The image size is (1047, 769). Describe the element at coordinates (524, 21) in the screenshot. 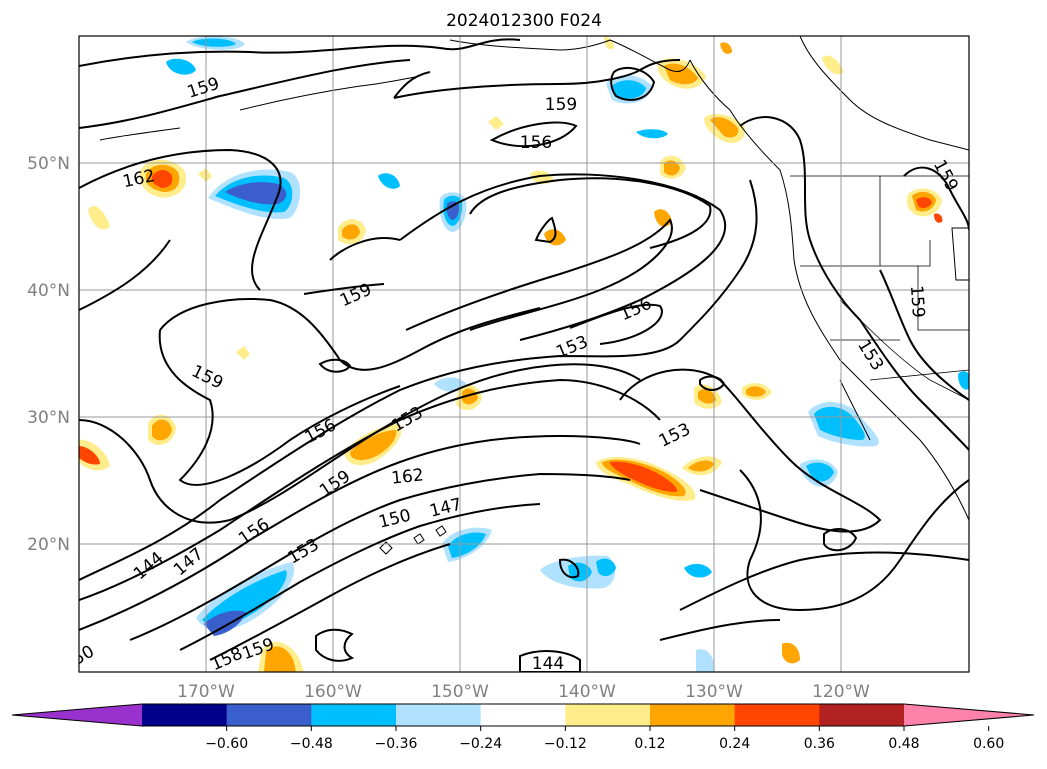

I see `map-title: 2024012300 F024` at that location.